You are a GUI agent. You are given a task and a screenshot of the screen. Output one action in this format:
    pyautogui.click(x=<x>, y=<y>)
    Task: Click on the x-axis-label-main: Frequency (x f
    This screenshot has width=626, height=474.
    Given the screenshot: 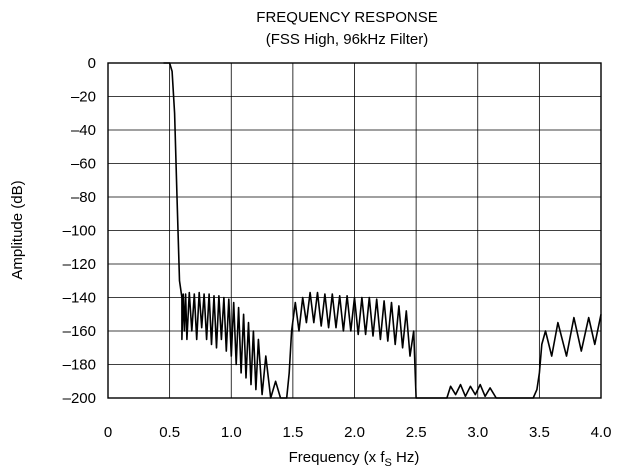 What is the action you would take?
    pyautogui.click(x=337, y=457)
    